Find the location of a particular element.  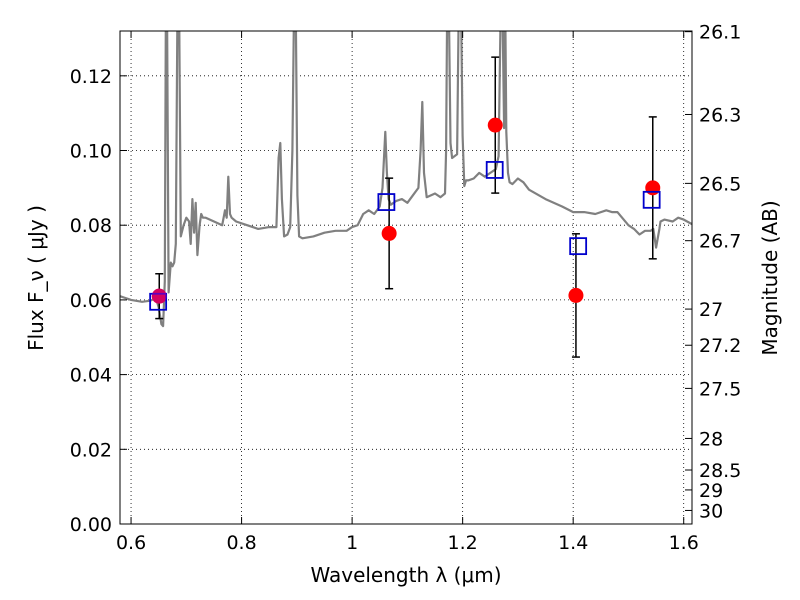

y-tick-label: 0.02 is located at coordinates (91, 450).